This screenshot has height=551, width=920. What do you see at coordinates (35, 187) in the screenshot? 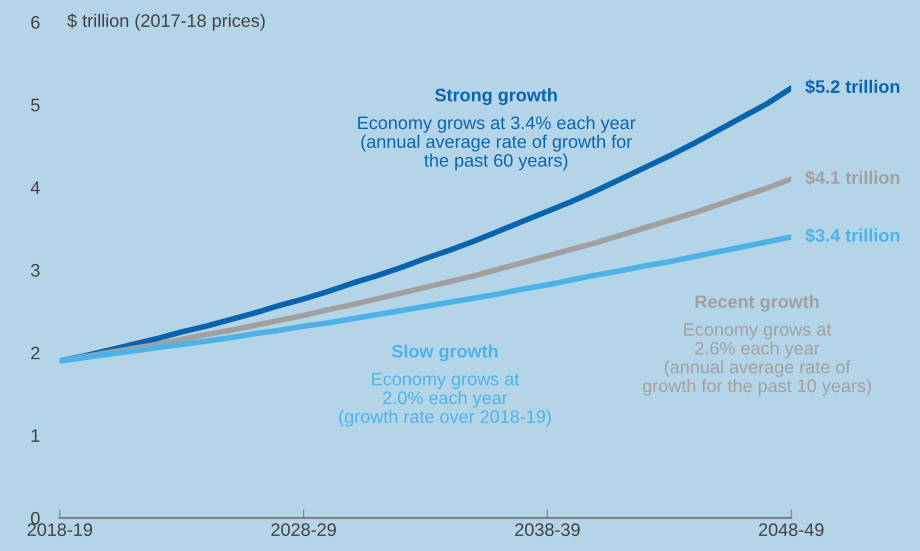
I see `y-tick-label: 4` at bounding box center [35, 187].